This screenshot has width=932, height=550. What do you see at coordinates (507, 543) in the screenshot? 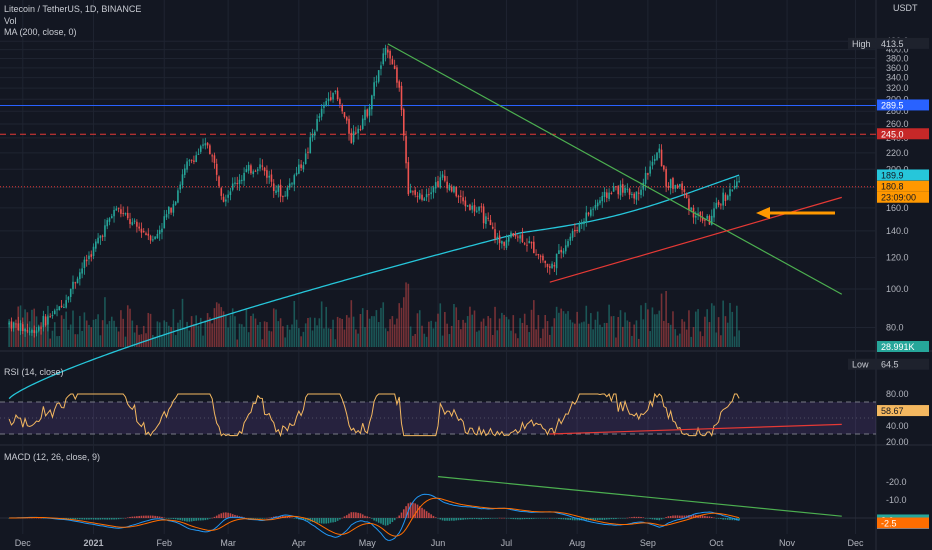
I see `x-tick-label: Jul` at bounding box center [507, 543].